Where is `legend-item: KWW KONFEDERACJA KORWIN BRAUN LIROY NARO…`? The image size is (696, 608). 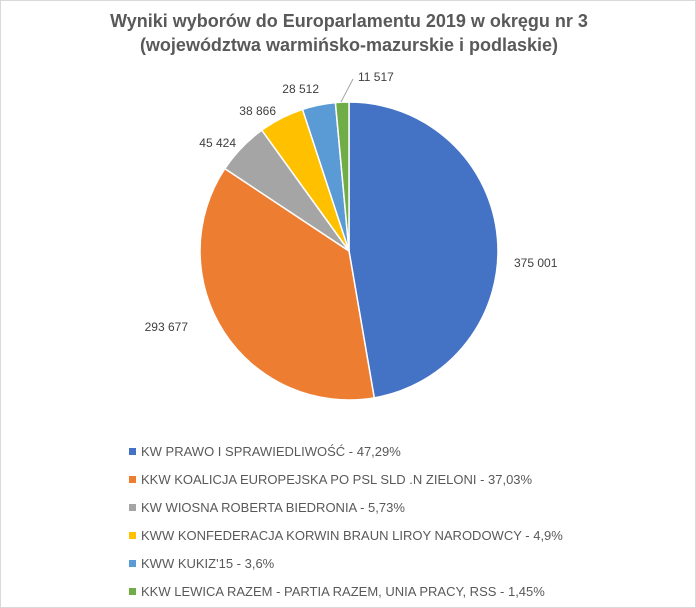 legend-item: KWW KONFEDERACJA KORWIN BRAUN LIROY NARO… is located at coordinates (346, 535).